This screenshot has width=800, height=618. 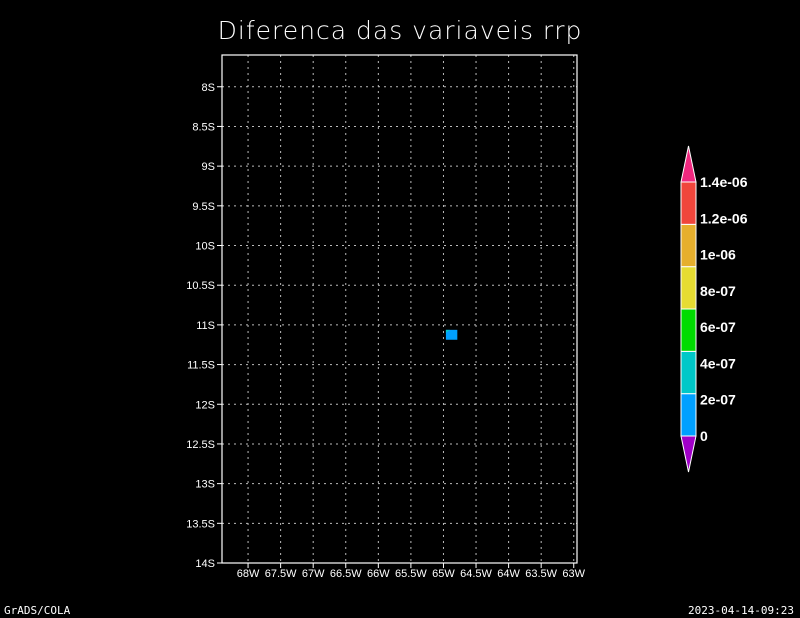 What do you see at coordinates (724, 182) in the screenshot?
I see `colorbar-label: 1.4e-06` at bounding box center [724, 182].